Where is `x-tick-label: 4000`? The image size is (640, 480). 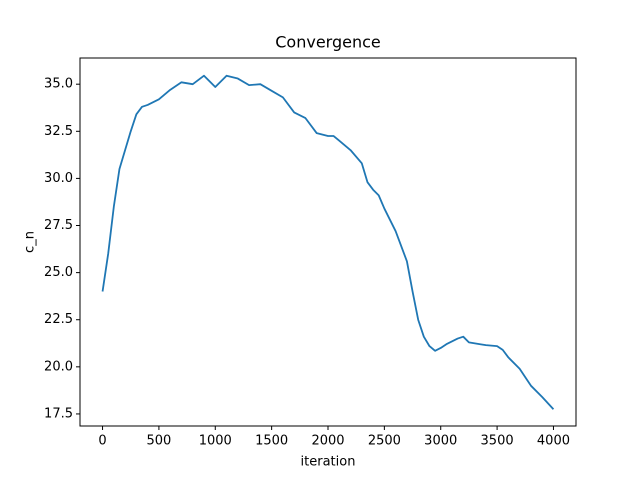
x-tick-label: 4000 is located at coordinates (553, 441).